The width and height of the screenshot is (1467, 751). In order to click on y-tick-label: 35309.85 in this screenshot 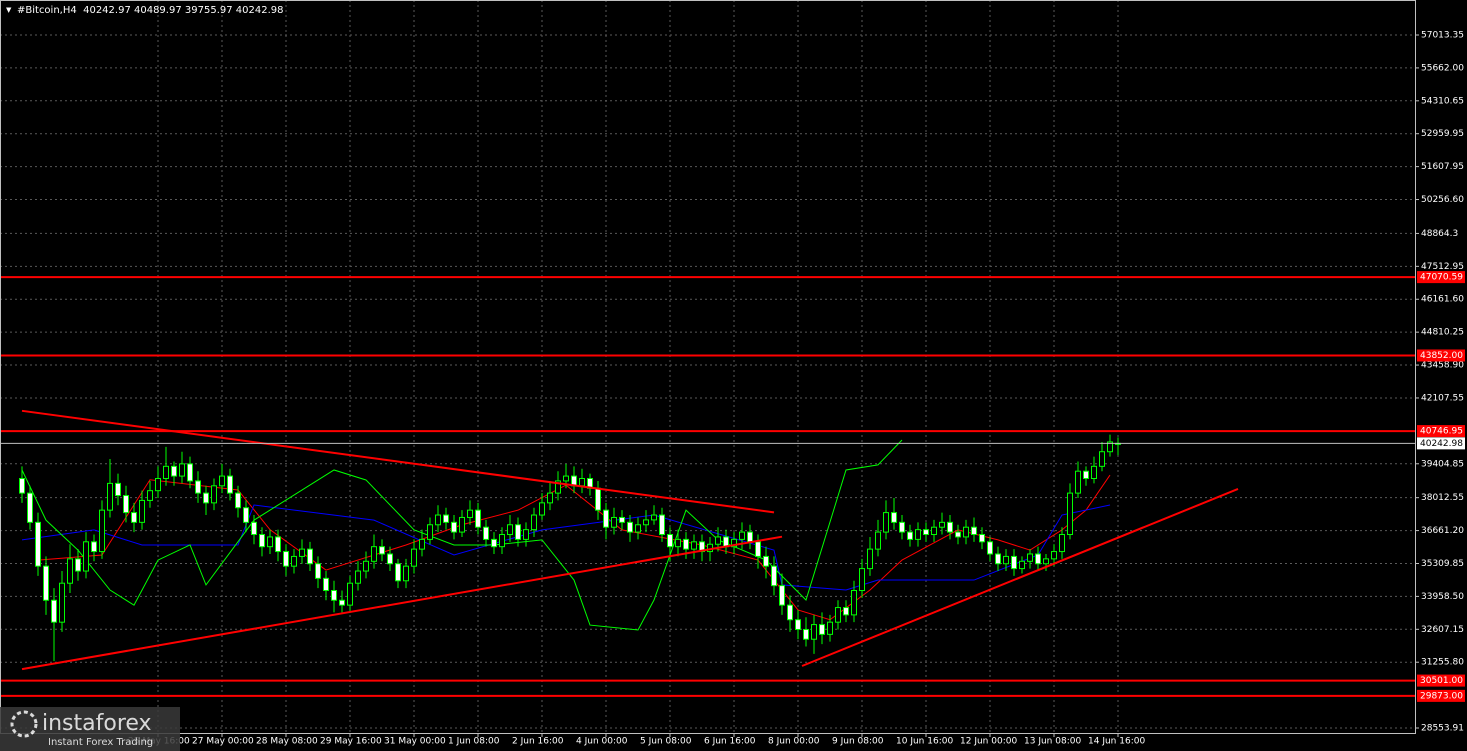, I will do `click(1442, 564)`.